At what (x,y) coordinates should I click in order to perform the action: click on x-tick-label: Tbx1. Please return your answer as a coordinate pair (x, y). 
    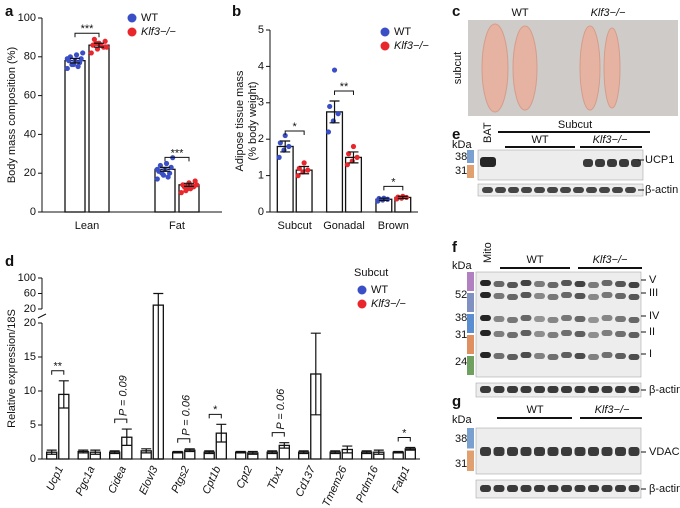
    Looking at the image, I should click on (275, 477).